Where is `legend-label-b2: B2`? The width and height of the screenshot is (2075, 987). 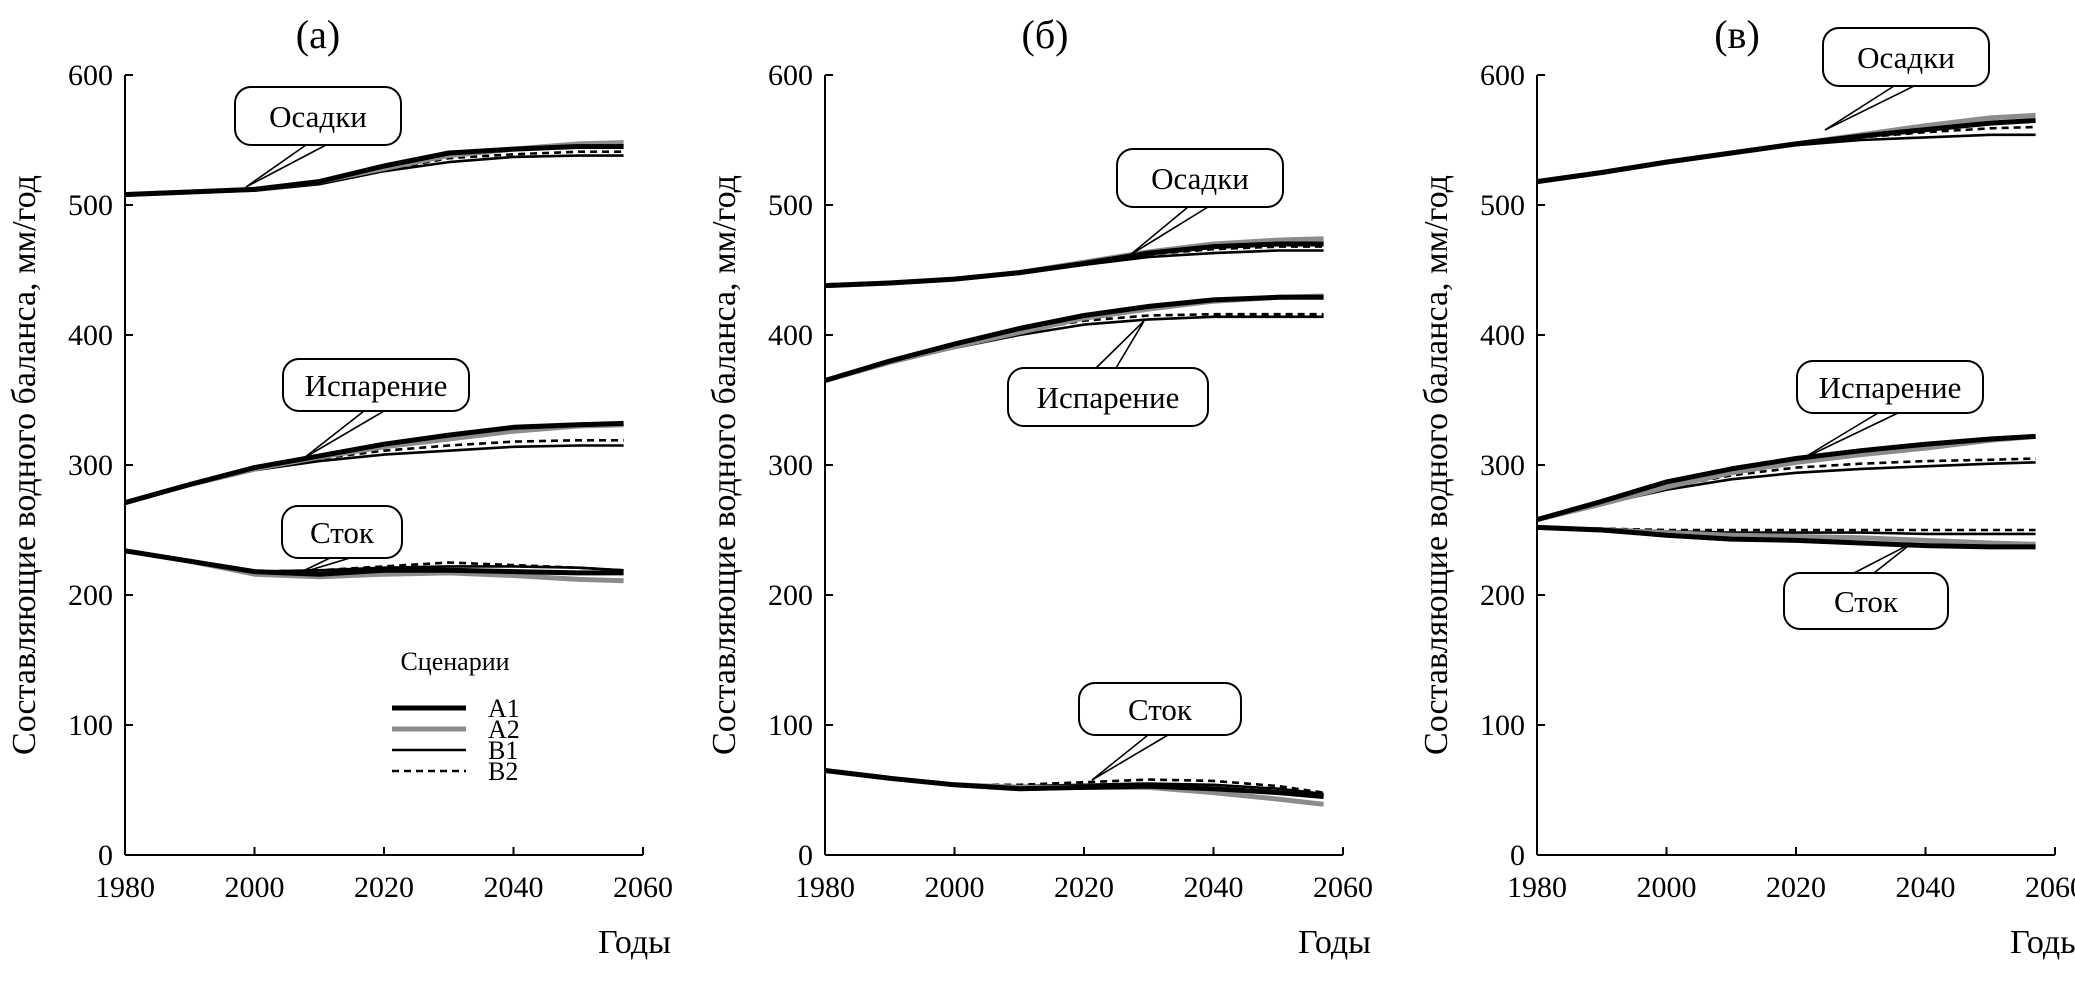 legend-label-b2: B2 is located at coordinates (503, 771).